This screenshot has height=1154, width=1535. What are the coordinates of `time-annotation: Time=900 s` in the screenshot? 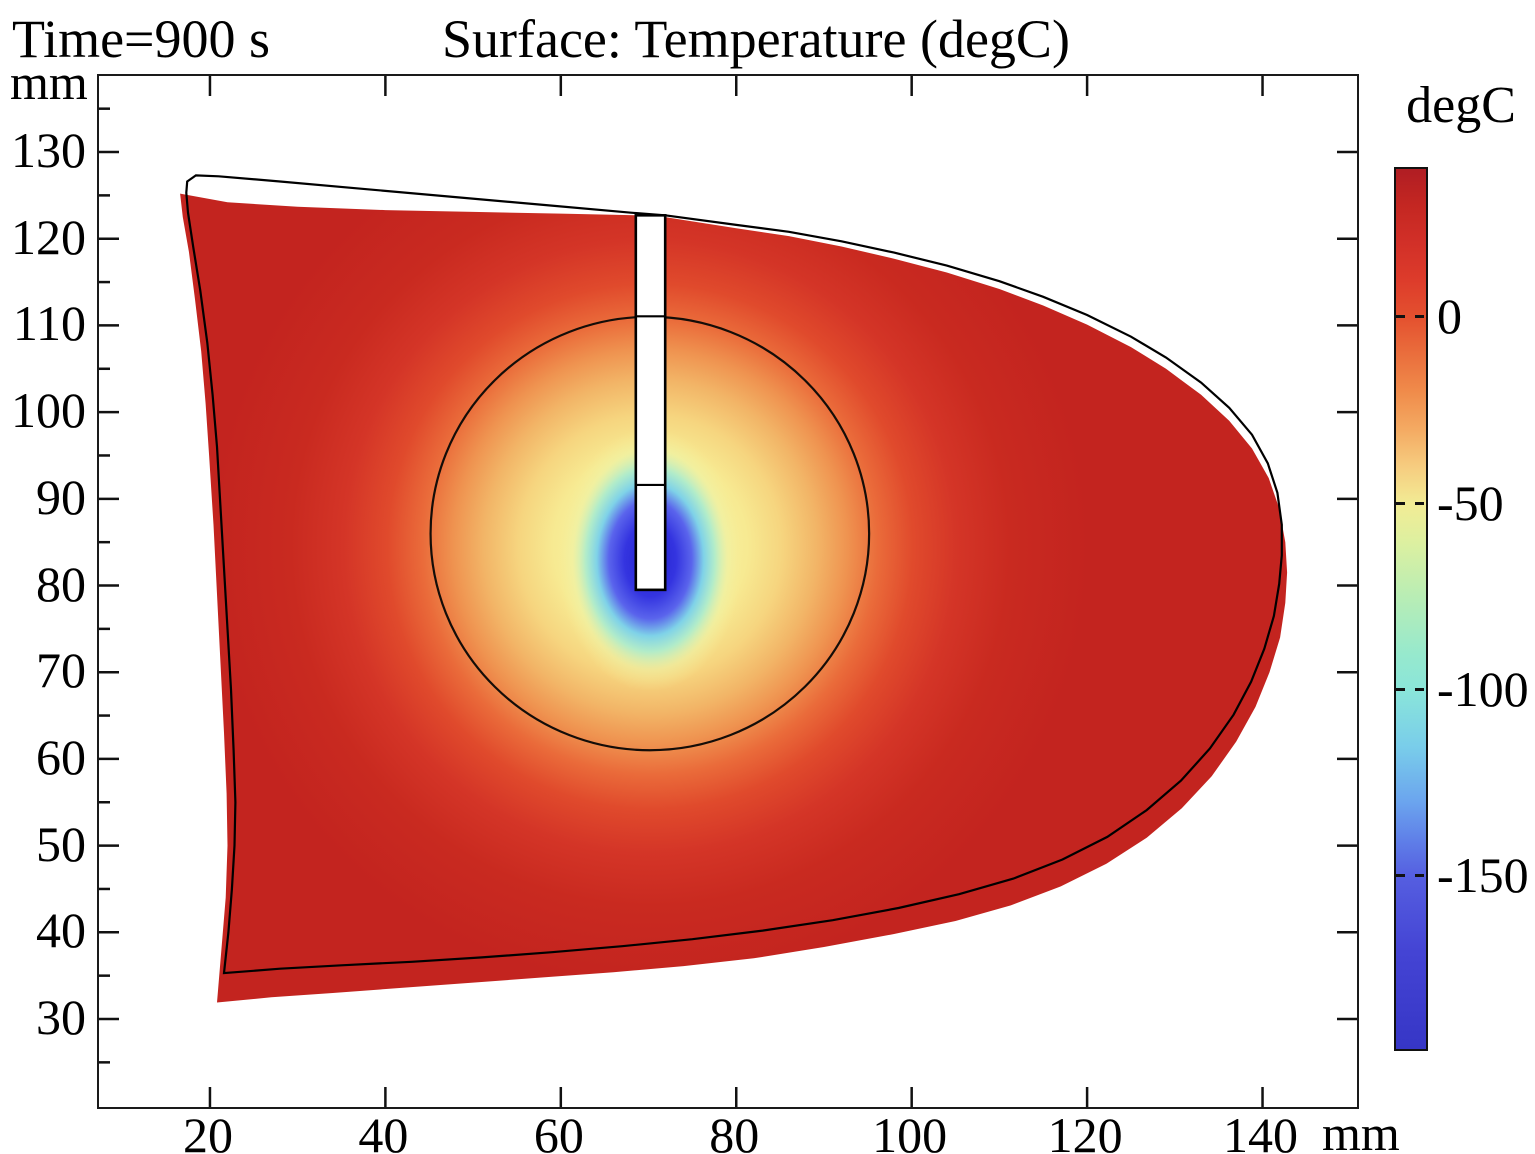 It's located at (141, 39).